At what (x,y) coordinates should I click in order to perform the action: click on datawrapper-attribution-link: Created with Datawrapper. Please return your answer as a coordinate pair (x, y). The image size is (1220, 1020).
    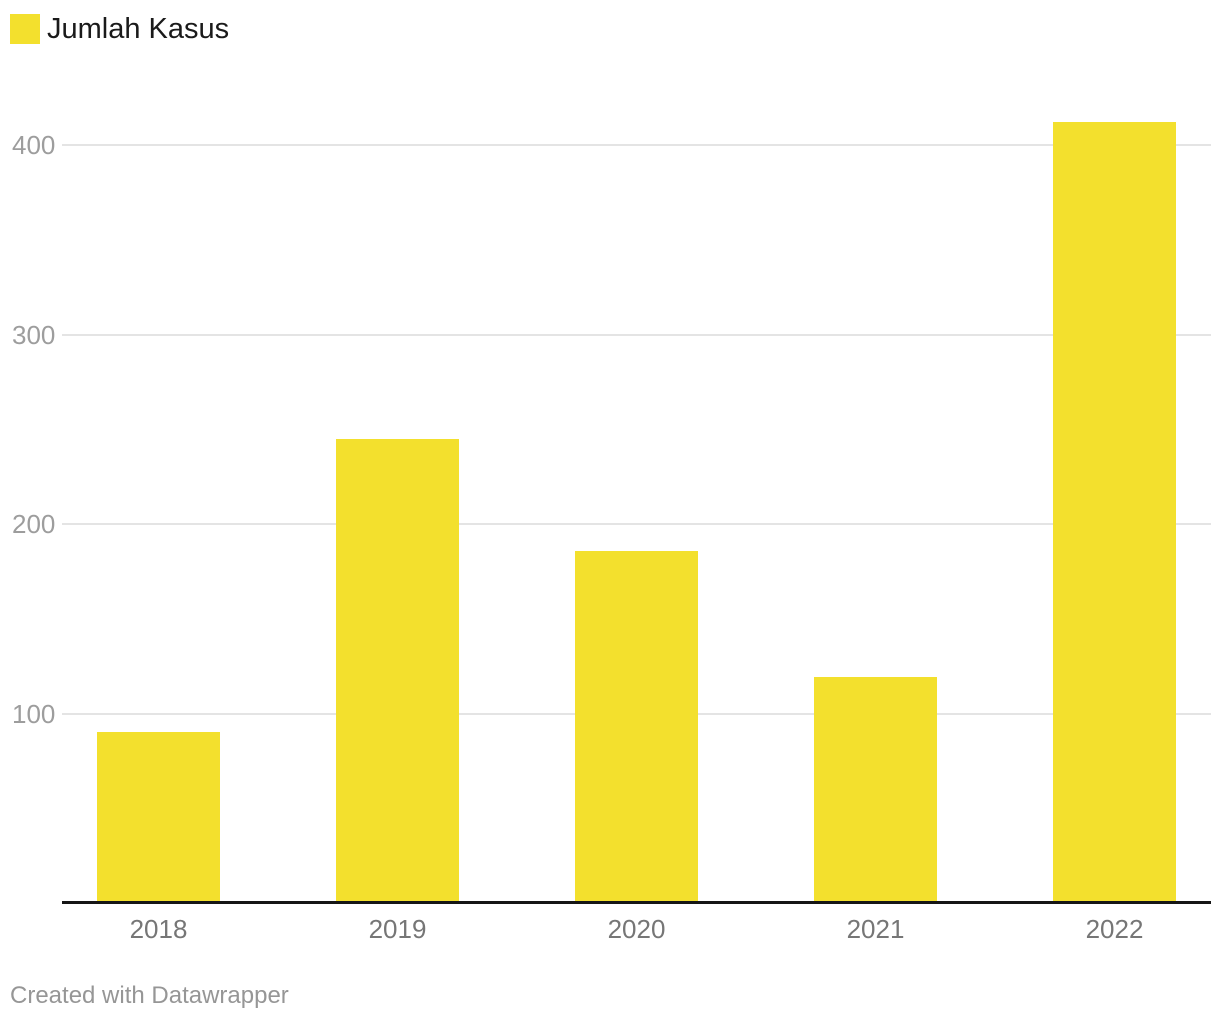
    Looking at the image, I should click on (149, 995).